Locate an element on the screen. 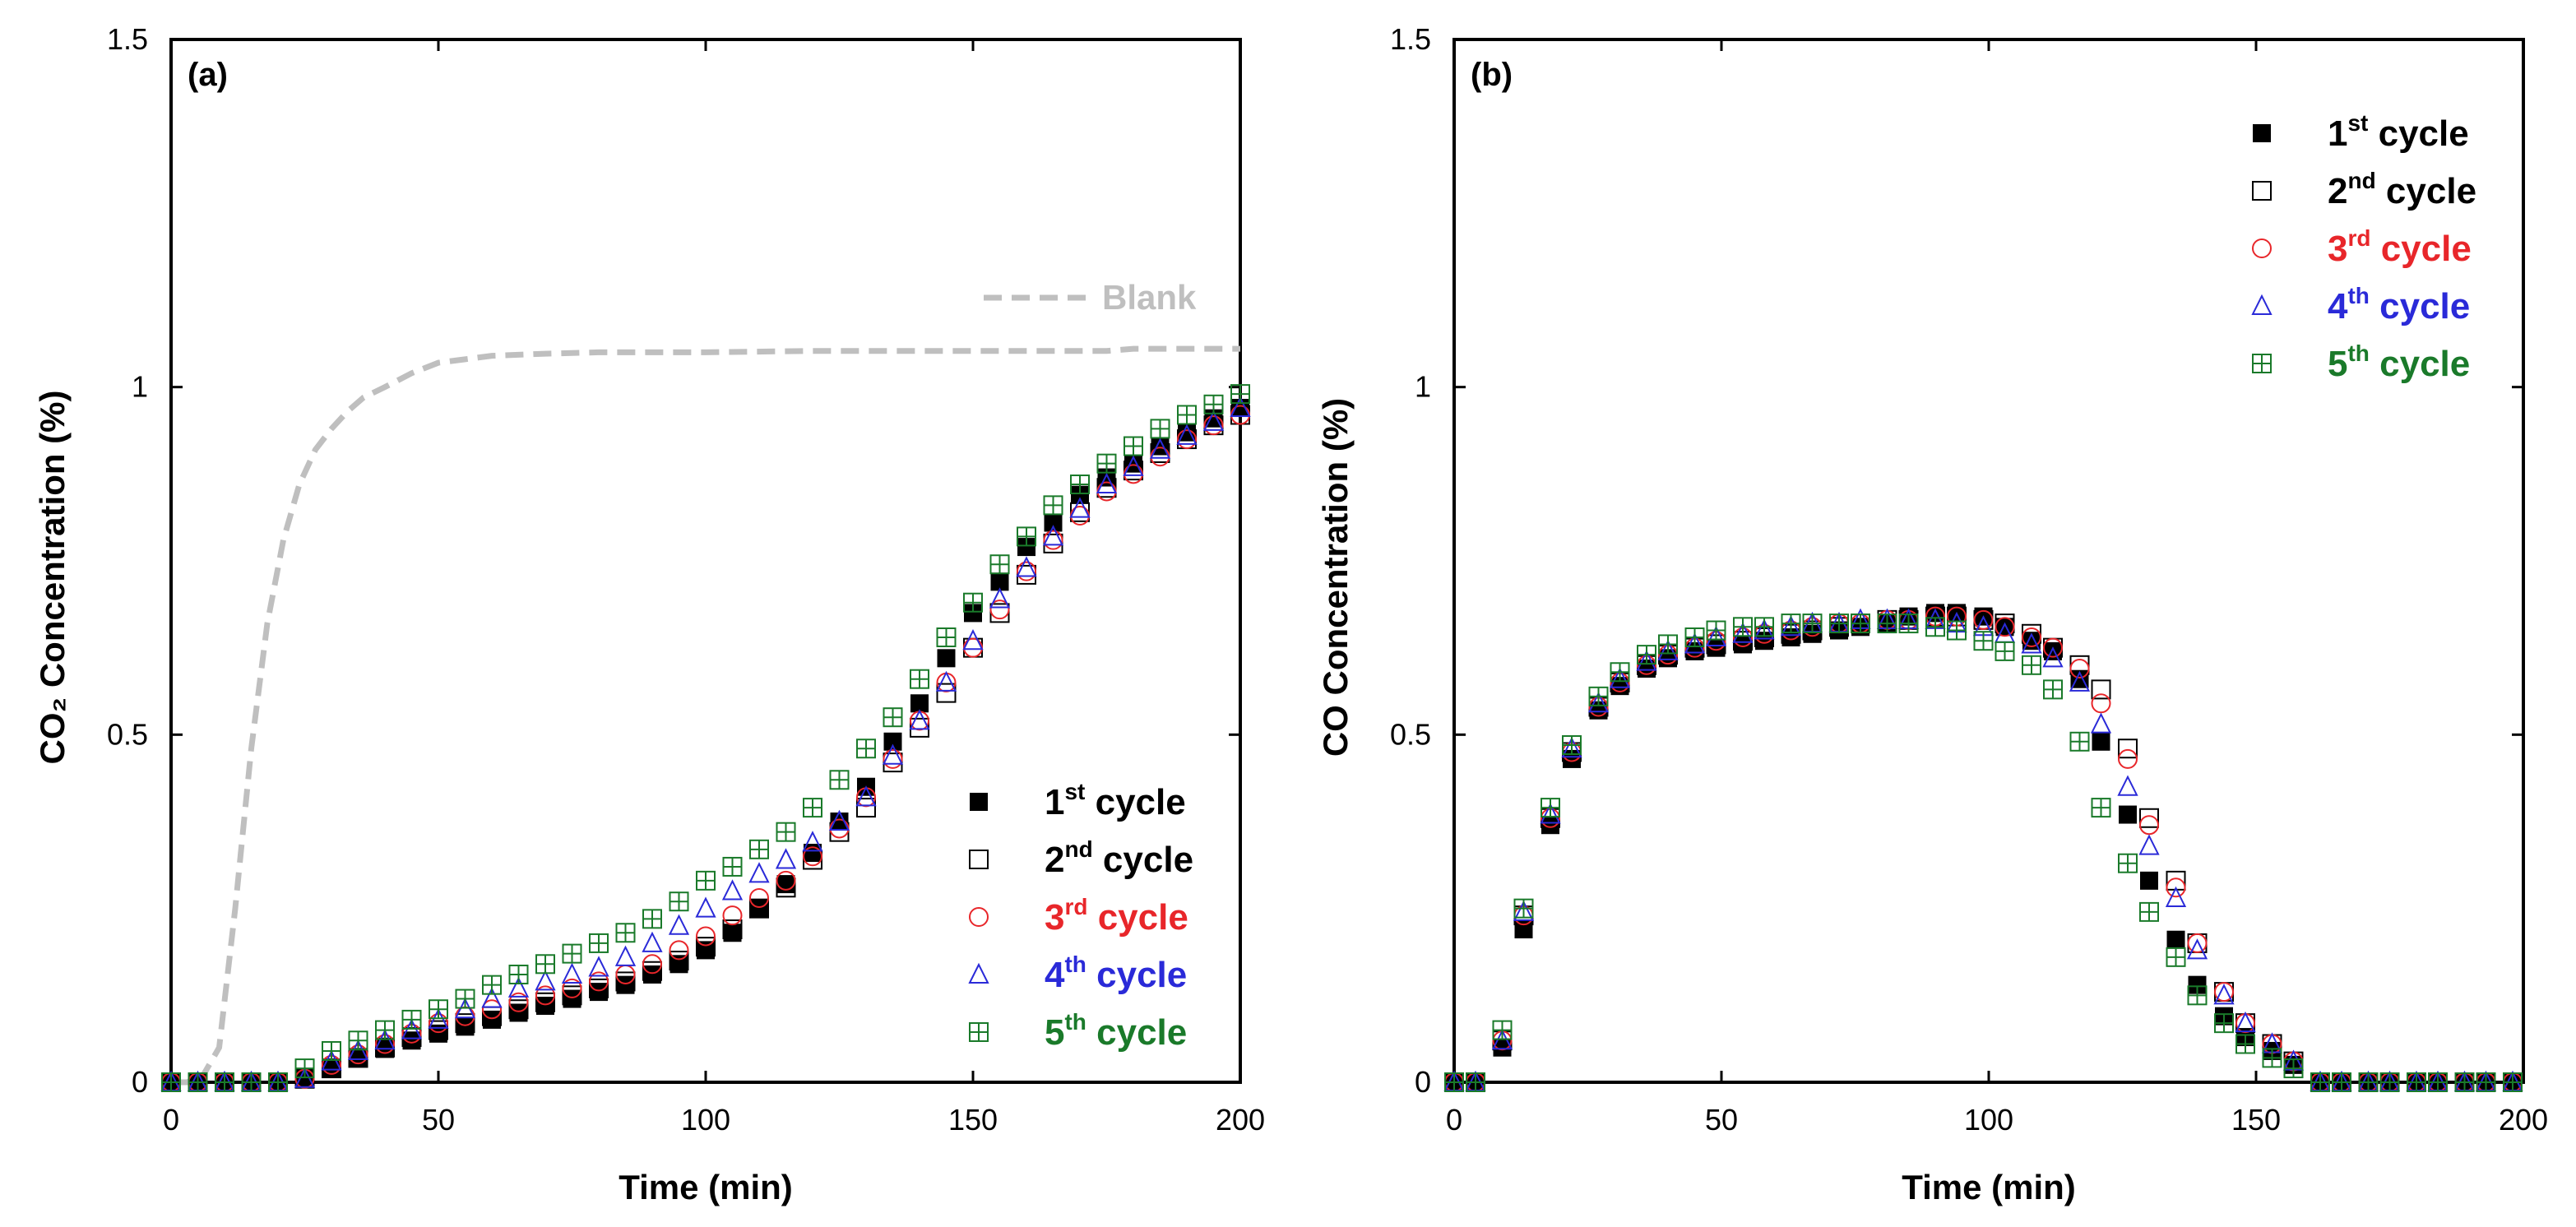  y-tick-label: 0 is located at coordinates (1423, 1082).